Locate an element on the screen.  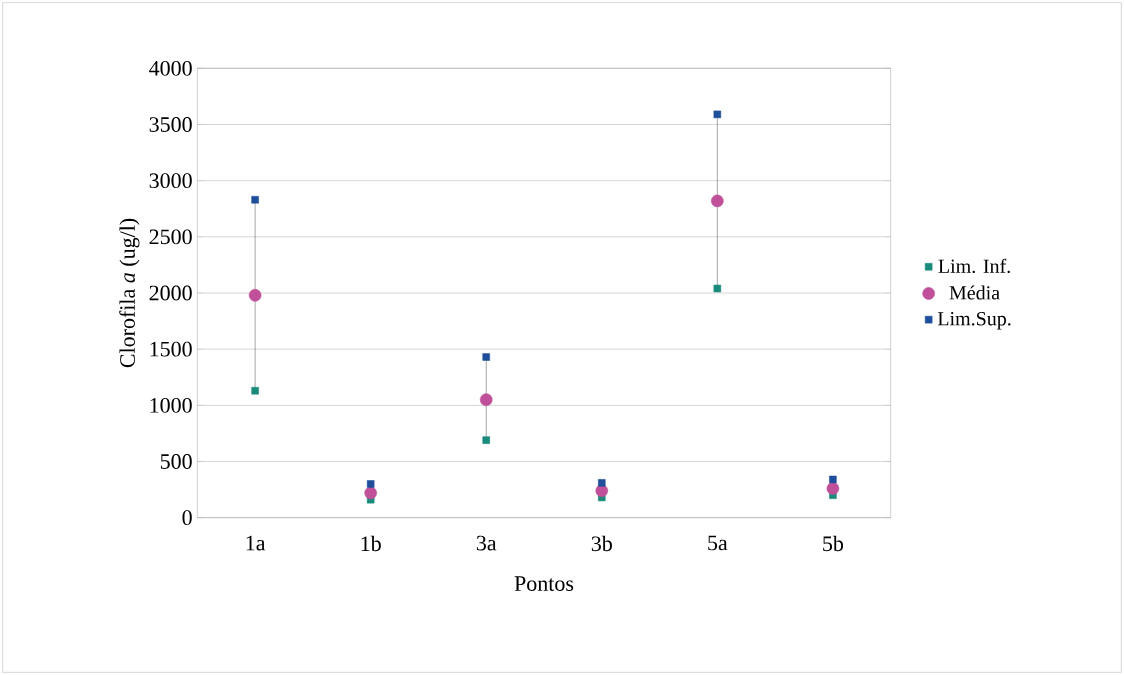
y-tick-label: 1500 is located at coordinates (171, 349).